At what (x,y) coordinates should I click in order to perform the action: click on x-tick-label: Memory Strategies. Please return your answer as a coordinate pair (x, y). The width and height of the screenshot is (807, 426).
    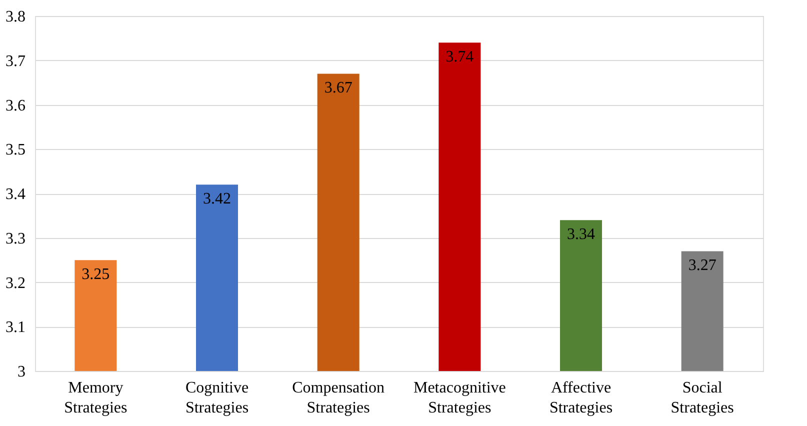
    Looking at the image, I should click on (96, 398).